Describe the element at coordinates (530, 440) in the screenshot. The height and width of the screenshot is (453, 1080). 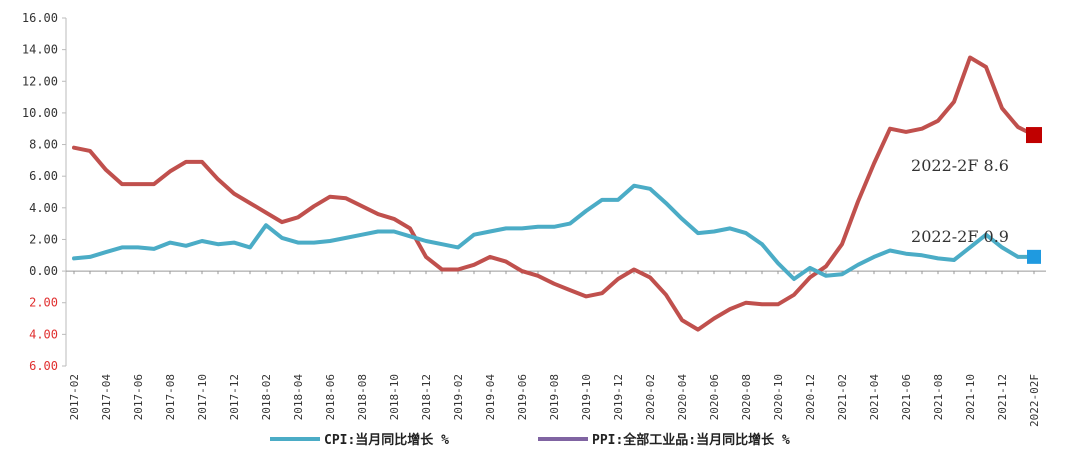
I see `legend: CPI:当月同比增长 % PPI:全部工业品:当月同比增长 %` at that location.